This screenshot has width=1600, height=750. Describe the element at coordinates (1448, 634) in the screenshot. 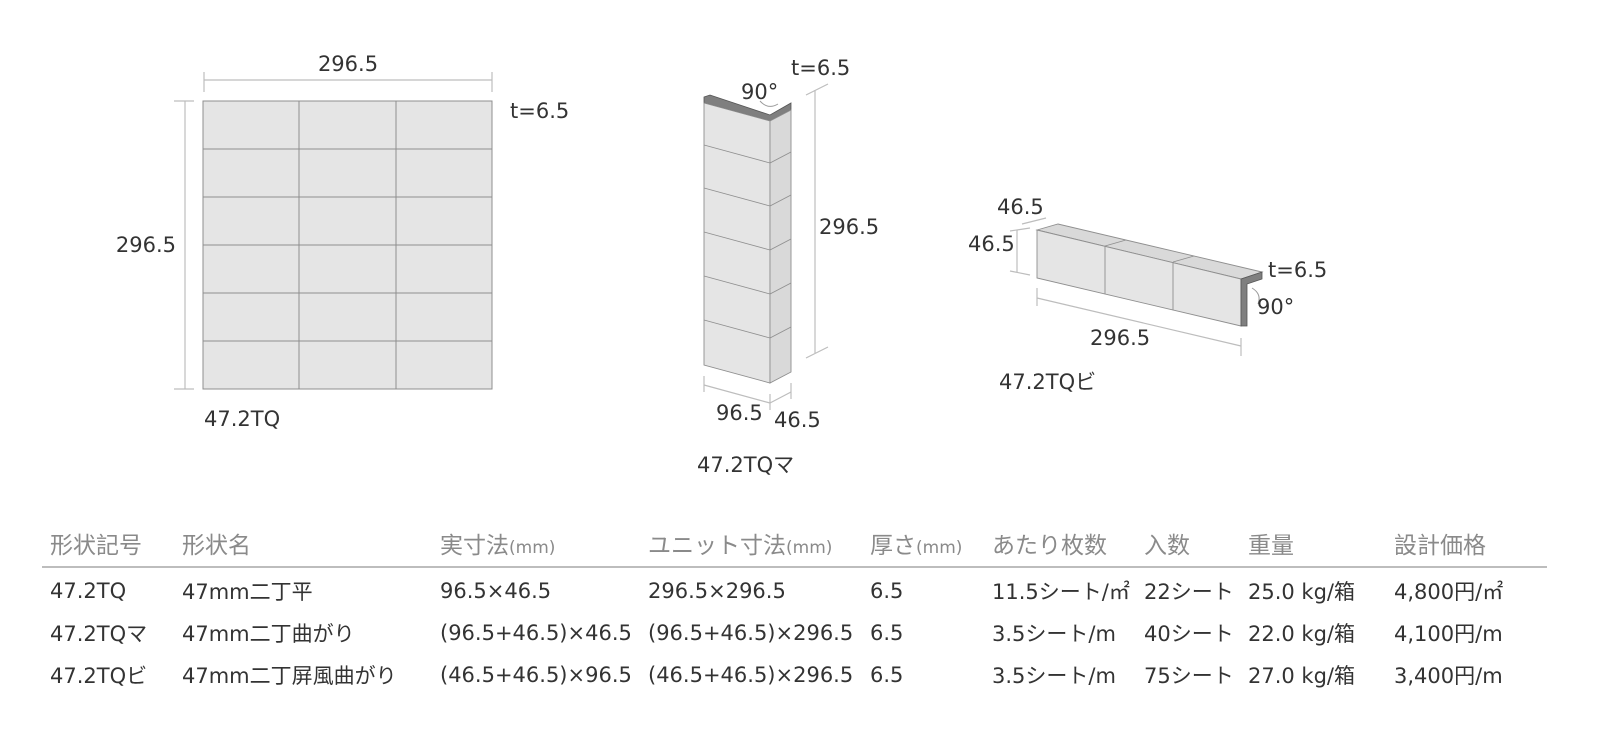

I see `cell-design-price: 4,100円/m` at that location.